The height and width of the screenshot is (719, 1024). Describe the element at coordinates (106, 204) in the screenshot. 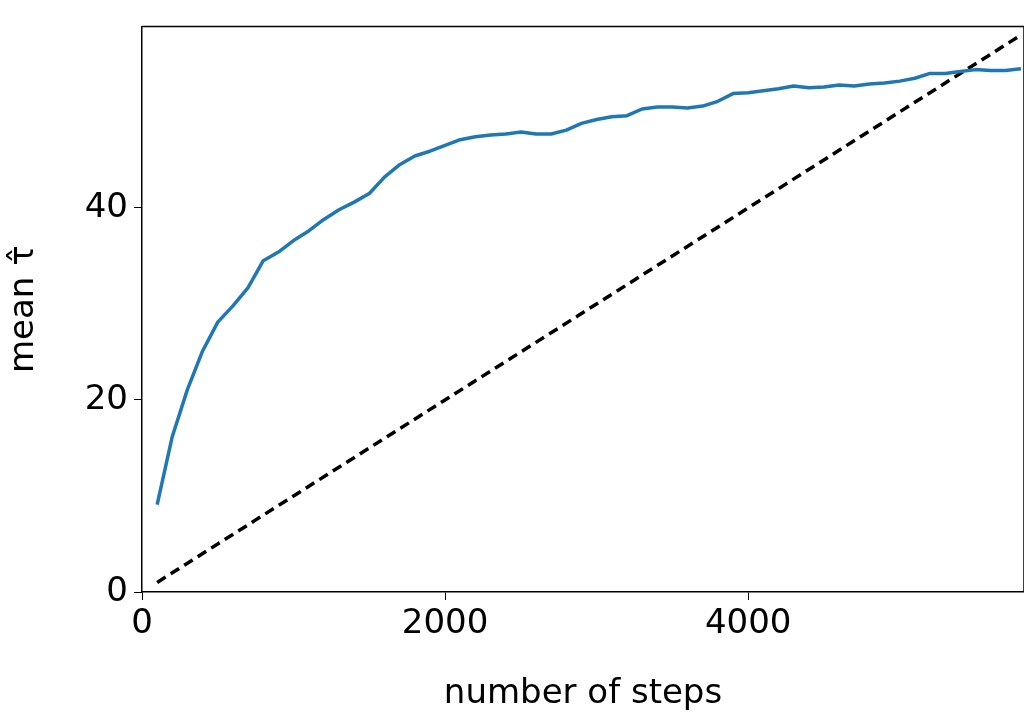

I see `y-tick-label: 40` at that location.